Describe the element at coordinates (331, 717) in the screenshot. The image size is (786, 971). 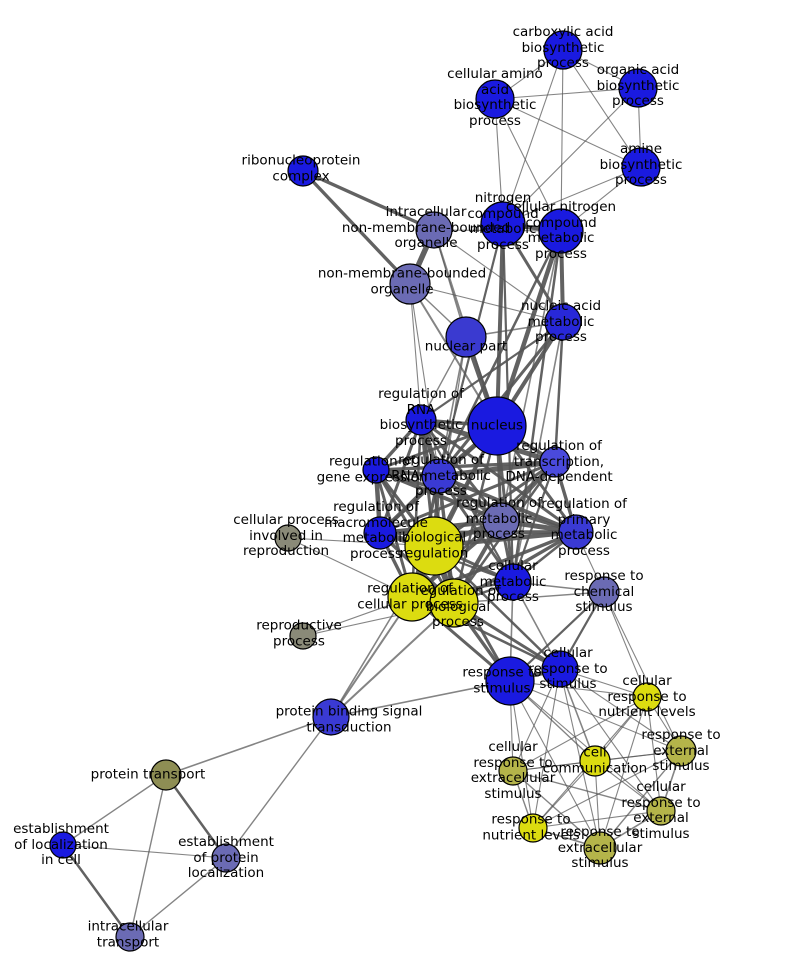
I see `graph-node-protein-binding-signal-transduction` at that location.